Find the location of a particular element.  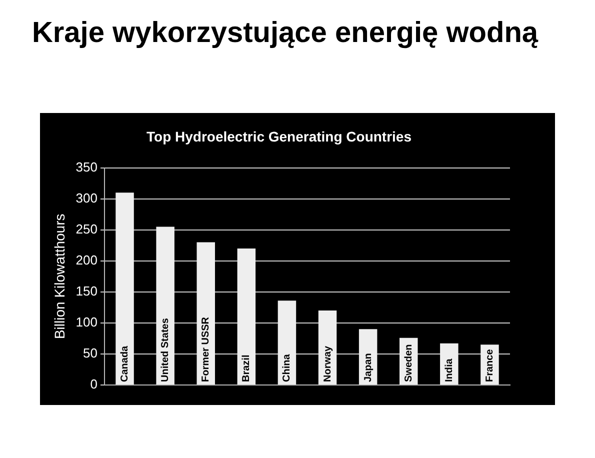

x-tick-label: Norway is located at coordinates (328, 363).